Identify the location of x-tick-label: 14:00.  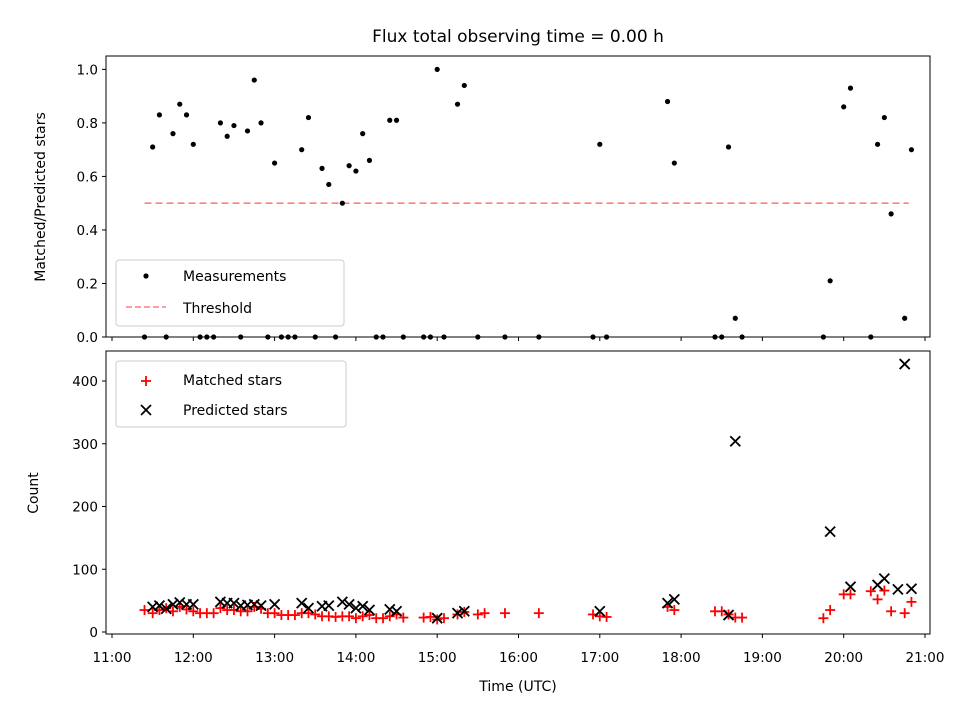
(355, 658).